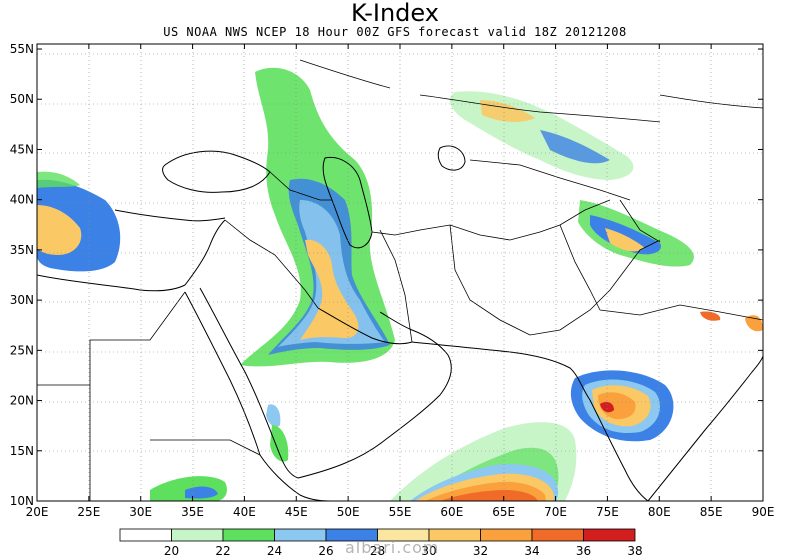  I want to click on legend-label-26: 26, so click(325, 551).